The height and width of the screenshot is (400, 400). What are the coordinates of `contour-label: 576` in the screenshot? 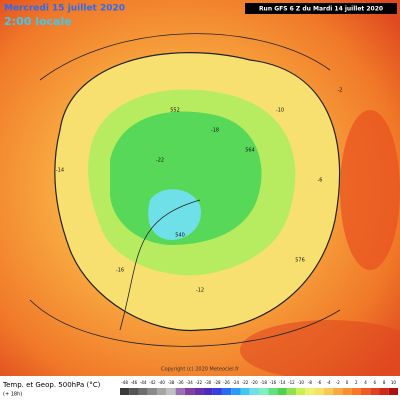 It's located at (300, 261).